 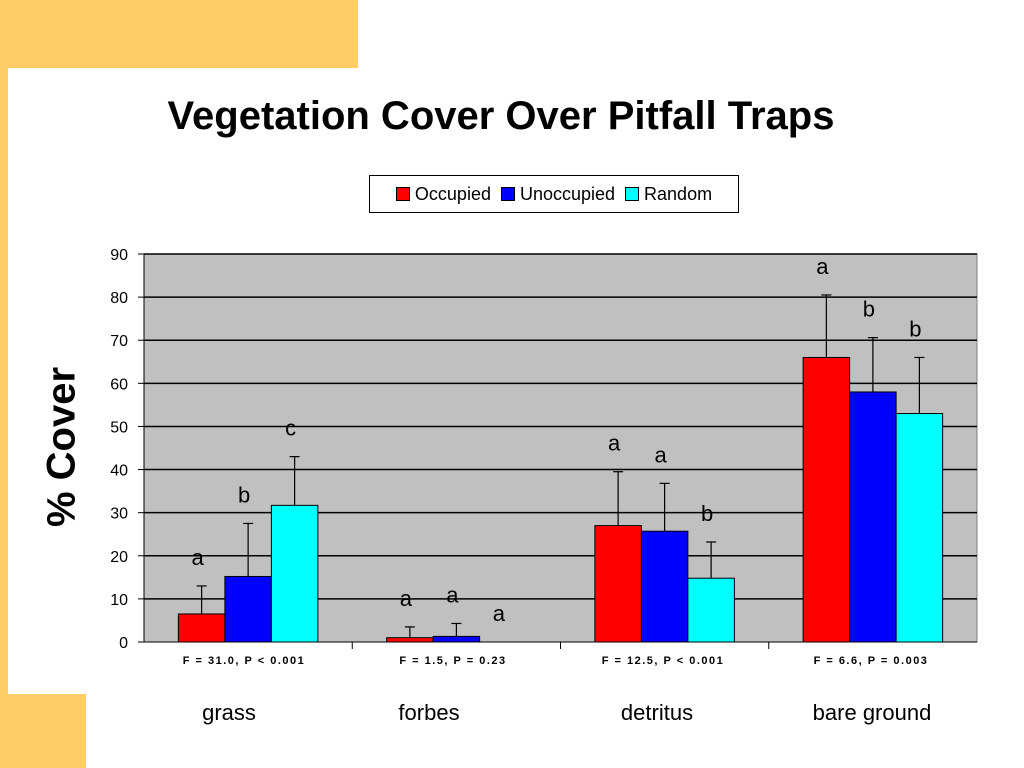 I want to click on significance-letter-detritus-unoccupied: a, so click(x=661, y=454).